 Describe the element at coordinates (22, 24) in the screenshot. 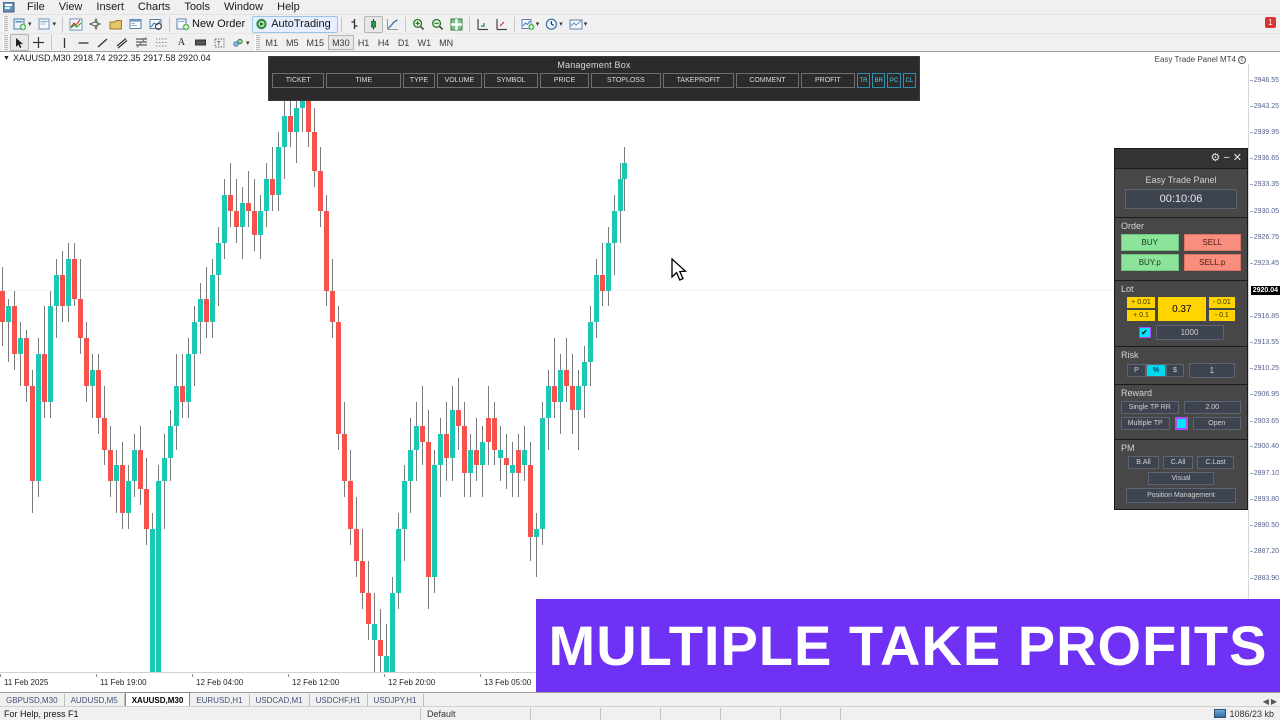

I see `new-chart-icon: ▾` at that location.